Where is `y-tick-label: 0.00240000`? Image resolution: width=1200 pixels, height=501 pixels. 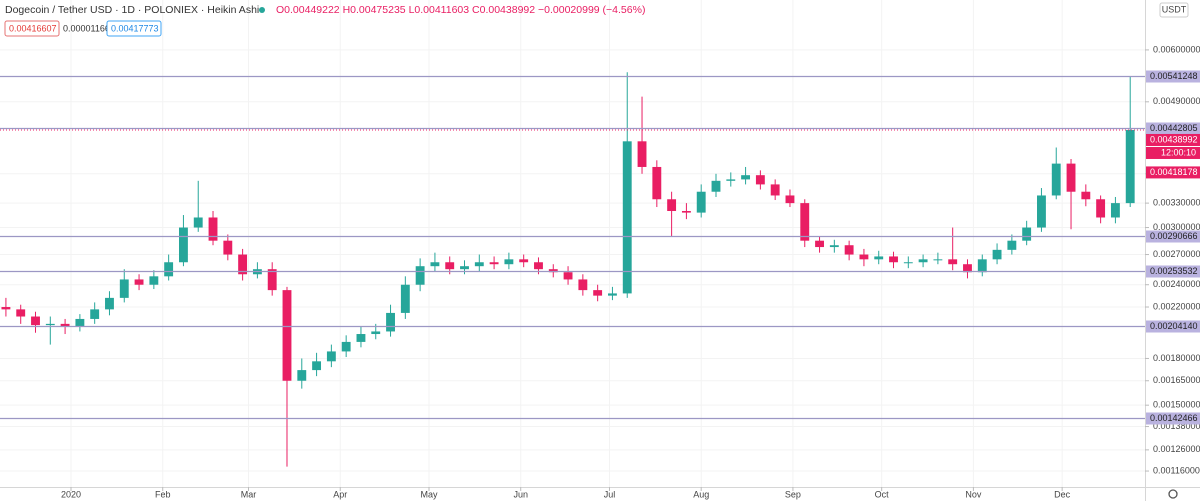
y-tick-label: 0.00240000 is located at coordinates (1176, 284).